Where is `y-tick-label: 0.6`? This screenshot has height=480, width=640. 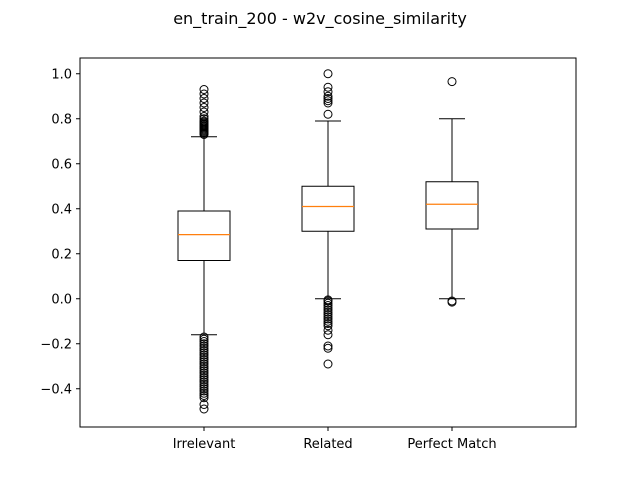
y-tick-label: 0.6 is located at coordinates (61, 164).